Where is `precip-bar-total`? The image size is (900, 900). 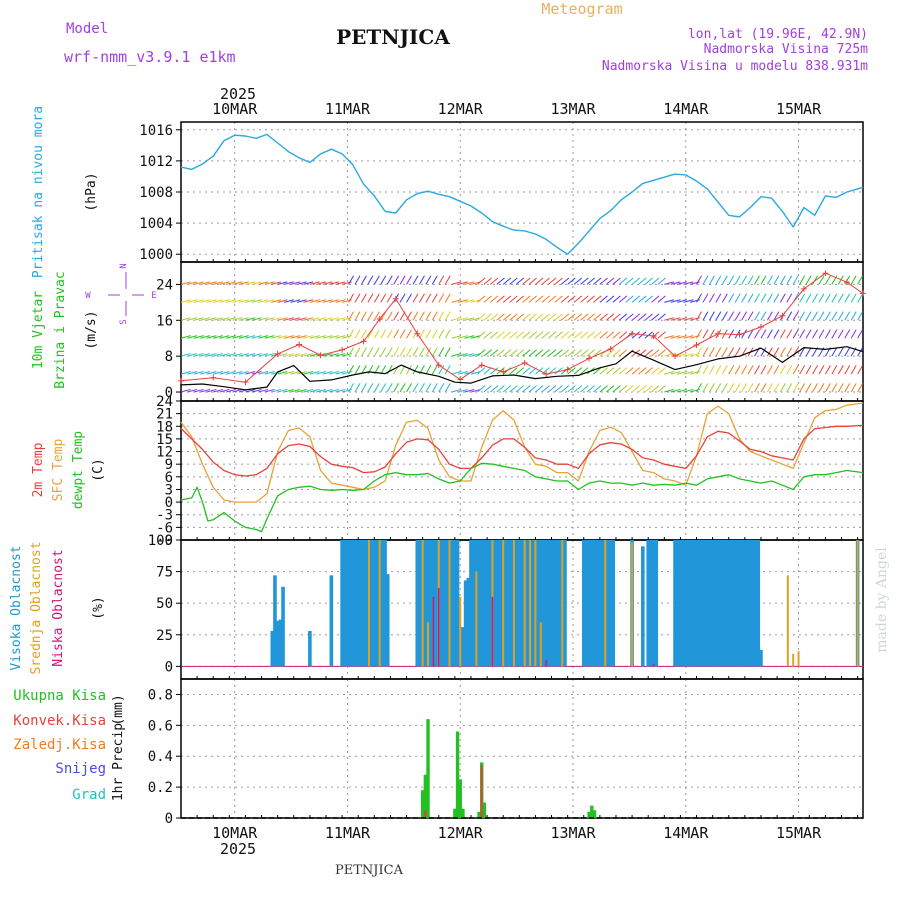 precip-bar-total is located at coordinates (457, 774).